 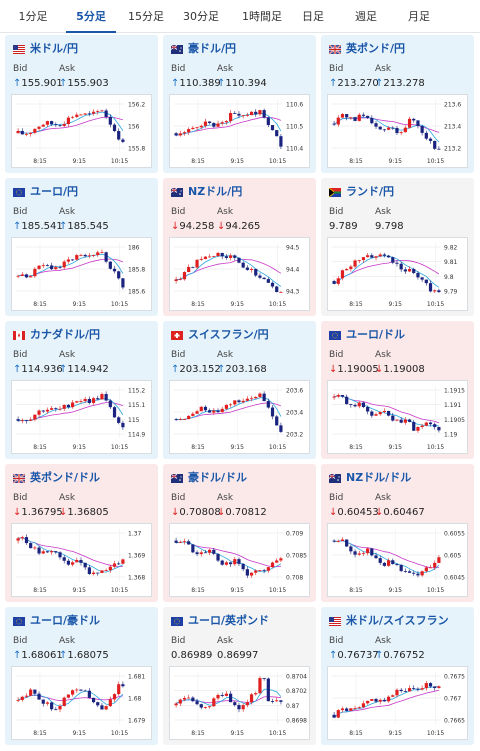 I want to click on mini-candlestick-chart: 0.7675 0.767 0.7665 8:15 9:15 10:15, so click(x=397, y=703).